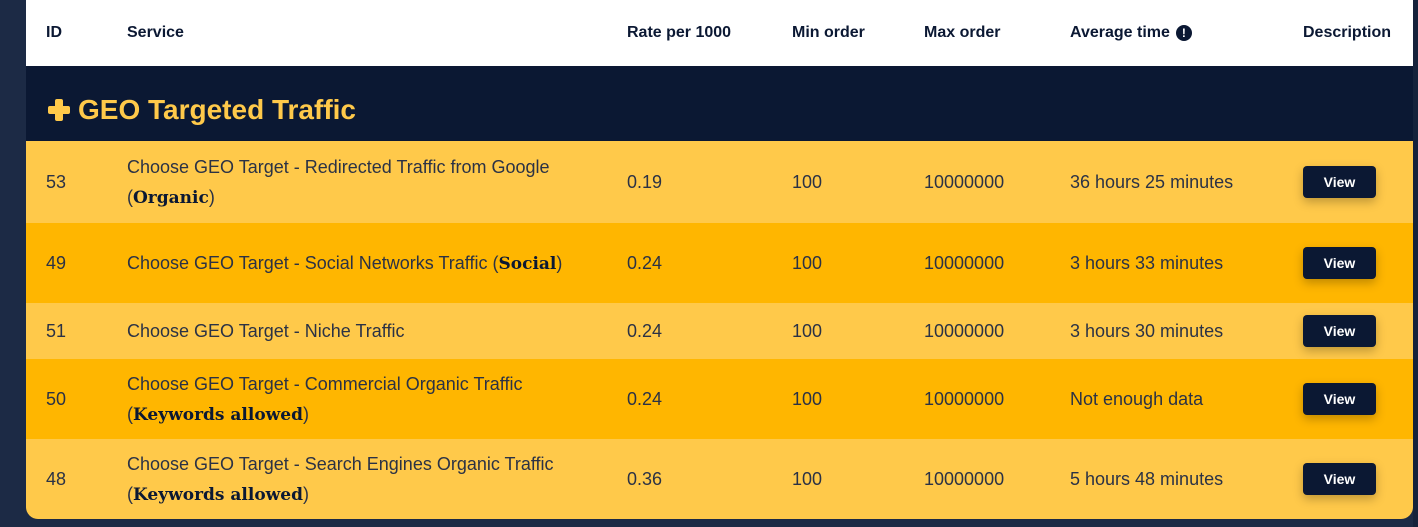 The width and height of the screenshot is (1418, 527). I want to click on header-rate: Rate per 1000, so click(679, 32).